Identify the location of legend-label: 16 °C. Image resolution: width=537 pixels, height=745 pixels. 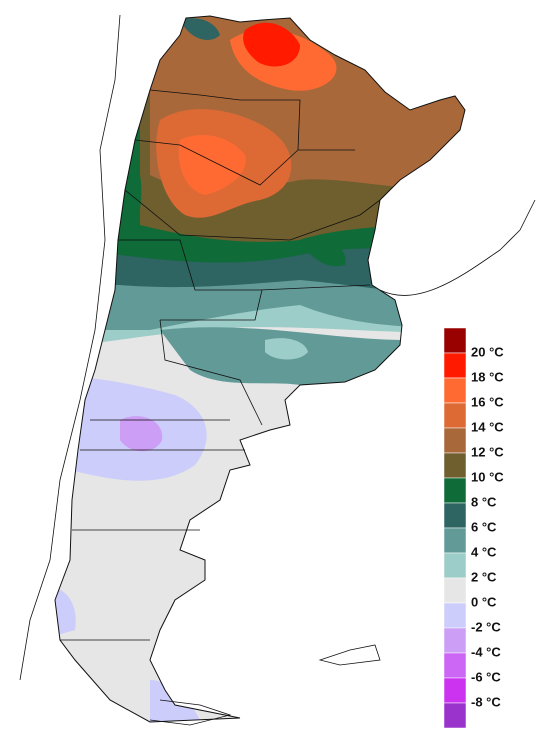
(487, 401).